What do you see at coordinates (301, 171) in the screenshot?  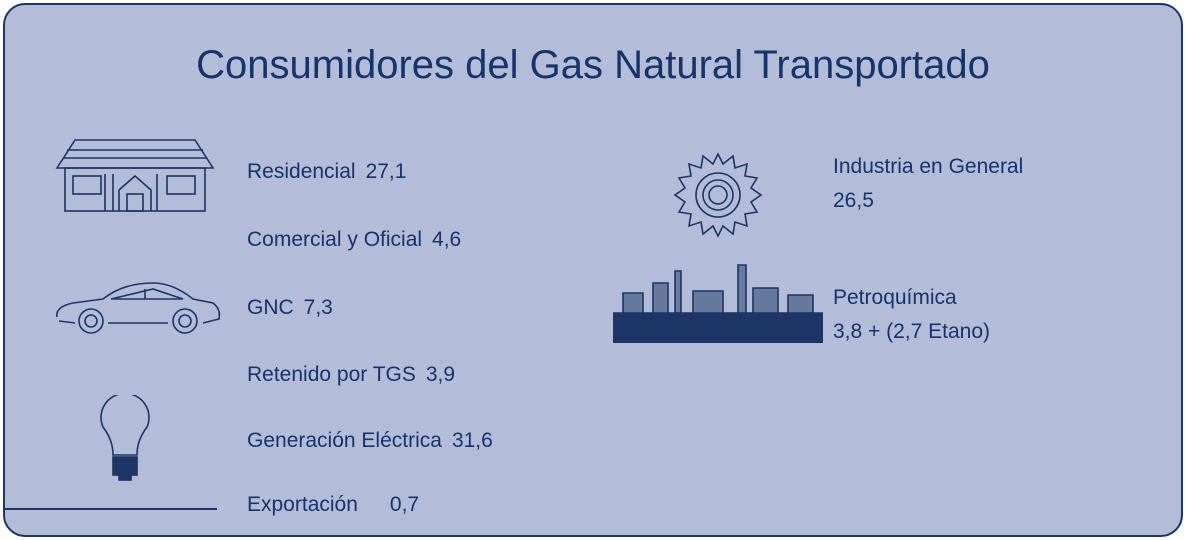 I see `item-label: Residencial` at bounding box center [301, 171].